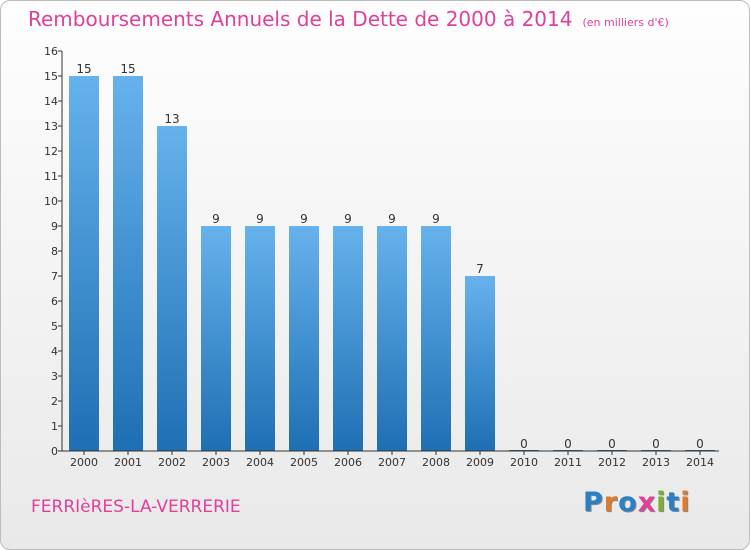 This screenshot has height=550, width=750. I want to click on y-tick-label: 12, so click(51, 151).